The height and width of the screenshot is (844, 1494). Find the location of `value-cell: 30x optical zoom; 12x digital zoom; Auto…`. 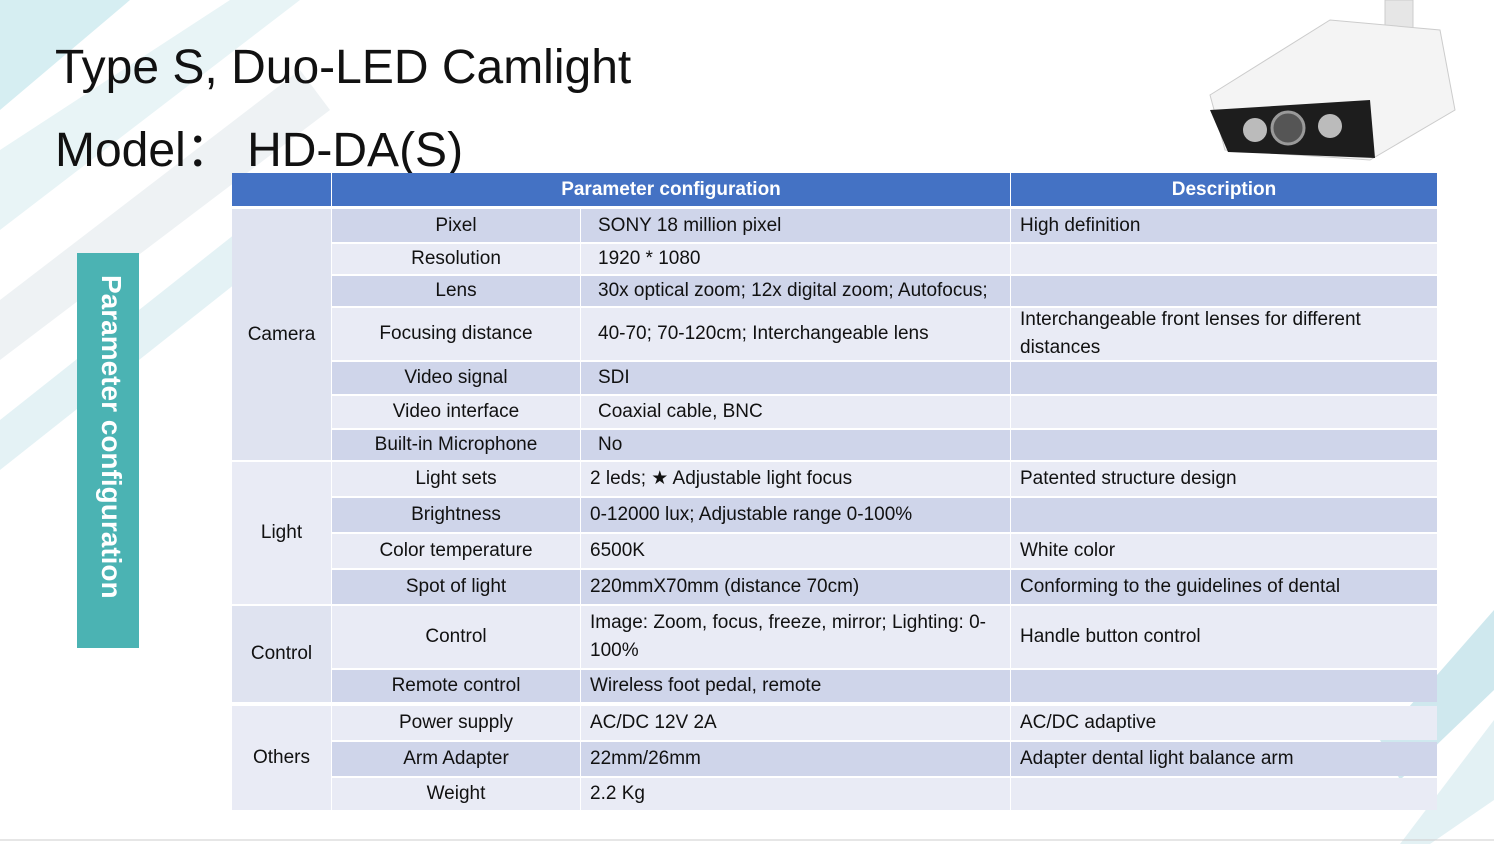

value-cell: 30x optical zoom; 12x digital zoom; Auto… is located at coordinates (795, 291).